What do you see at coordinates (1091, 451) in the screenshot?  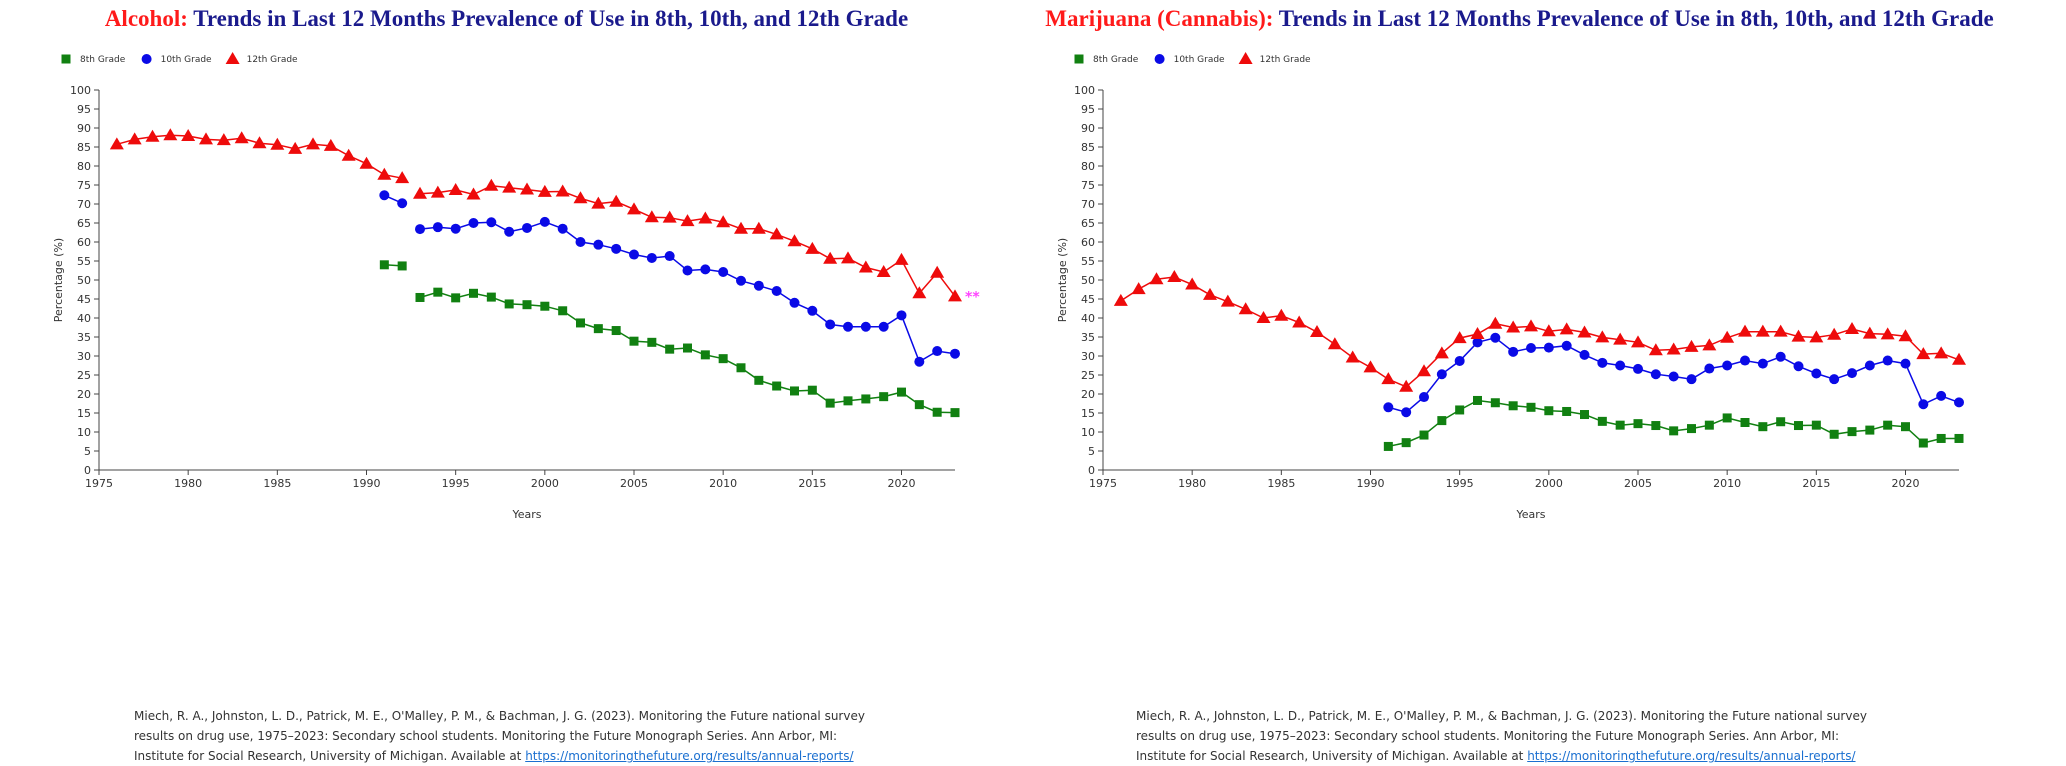 I see `y-tick-label: 5` at bounding box center [1091, 451].